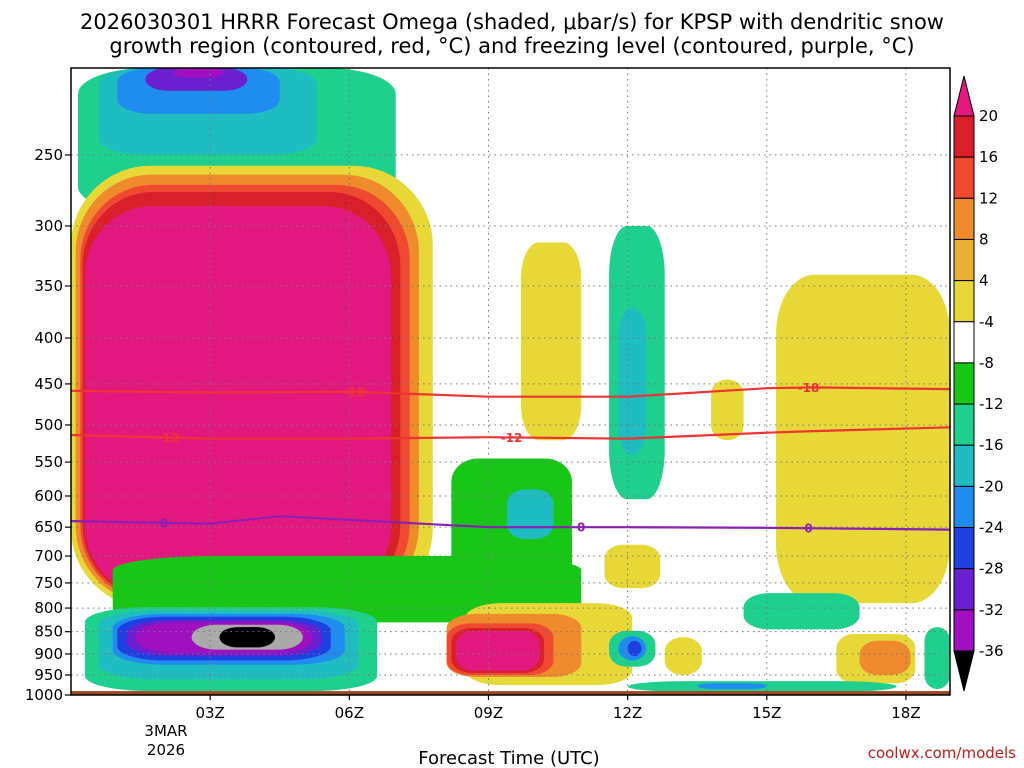 This screenshot has height=768, width=1024. Describe the element at coordinates (48, 527) in the screenshot. I see `y-tick-label-650: 650` at that location.